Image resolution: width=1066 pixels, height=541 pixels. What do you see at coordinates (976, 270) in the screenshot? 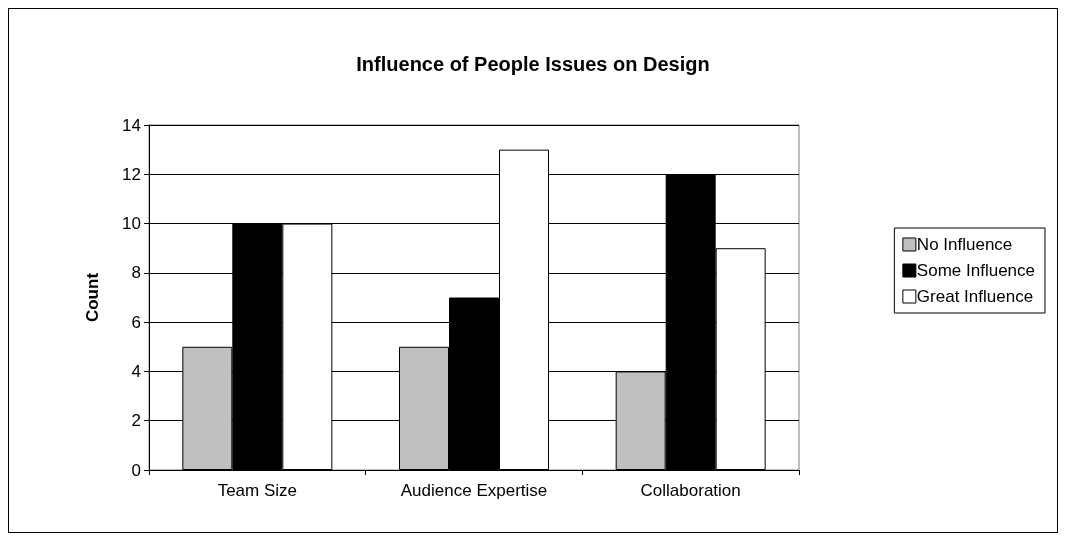
I see `legend-label: Some Influence` at bounding box center [976, 270].